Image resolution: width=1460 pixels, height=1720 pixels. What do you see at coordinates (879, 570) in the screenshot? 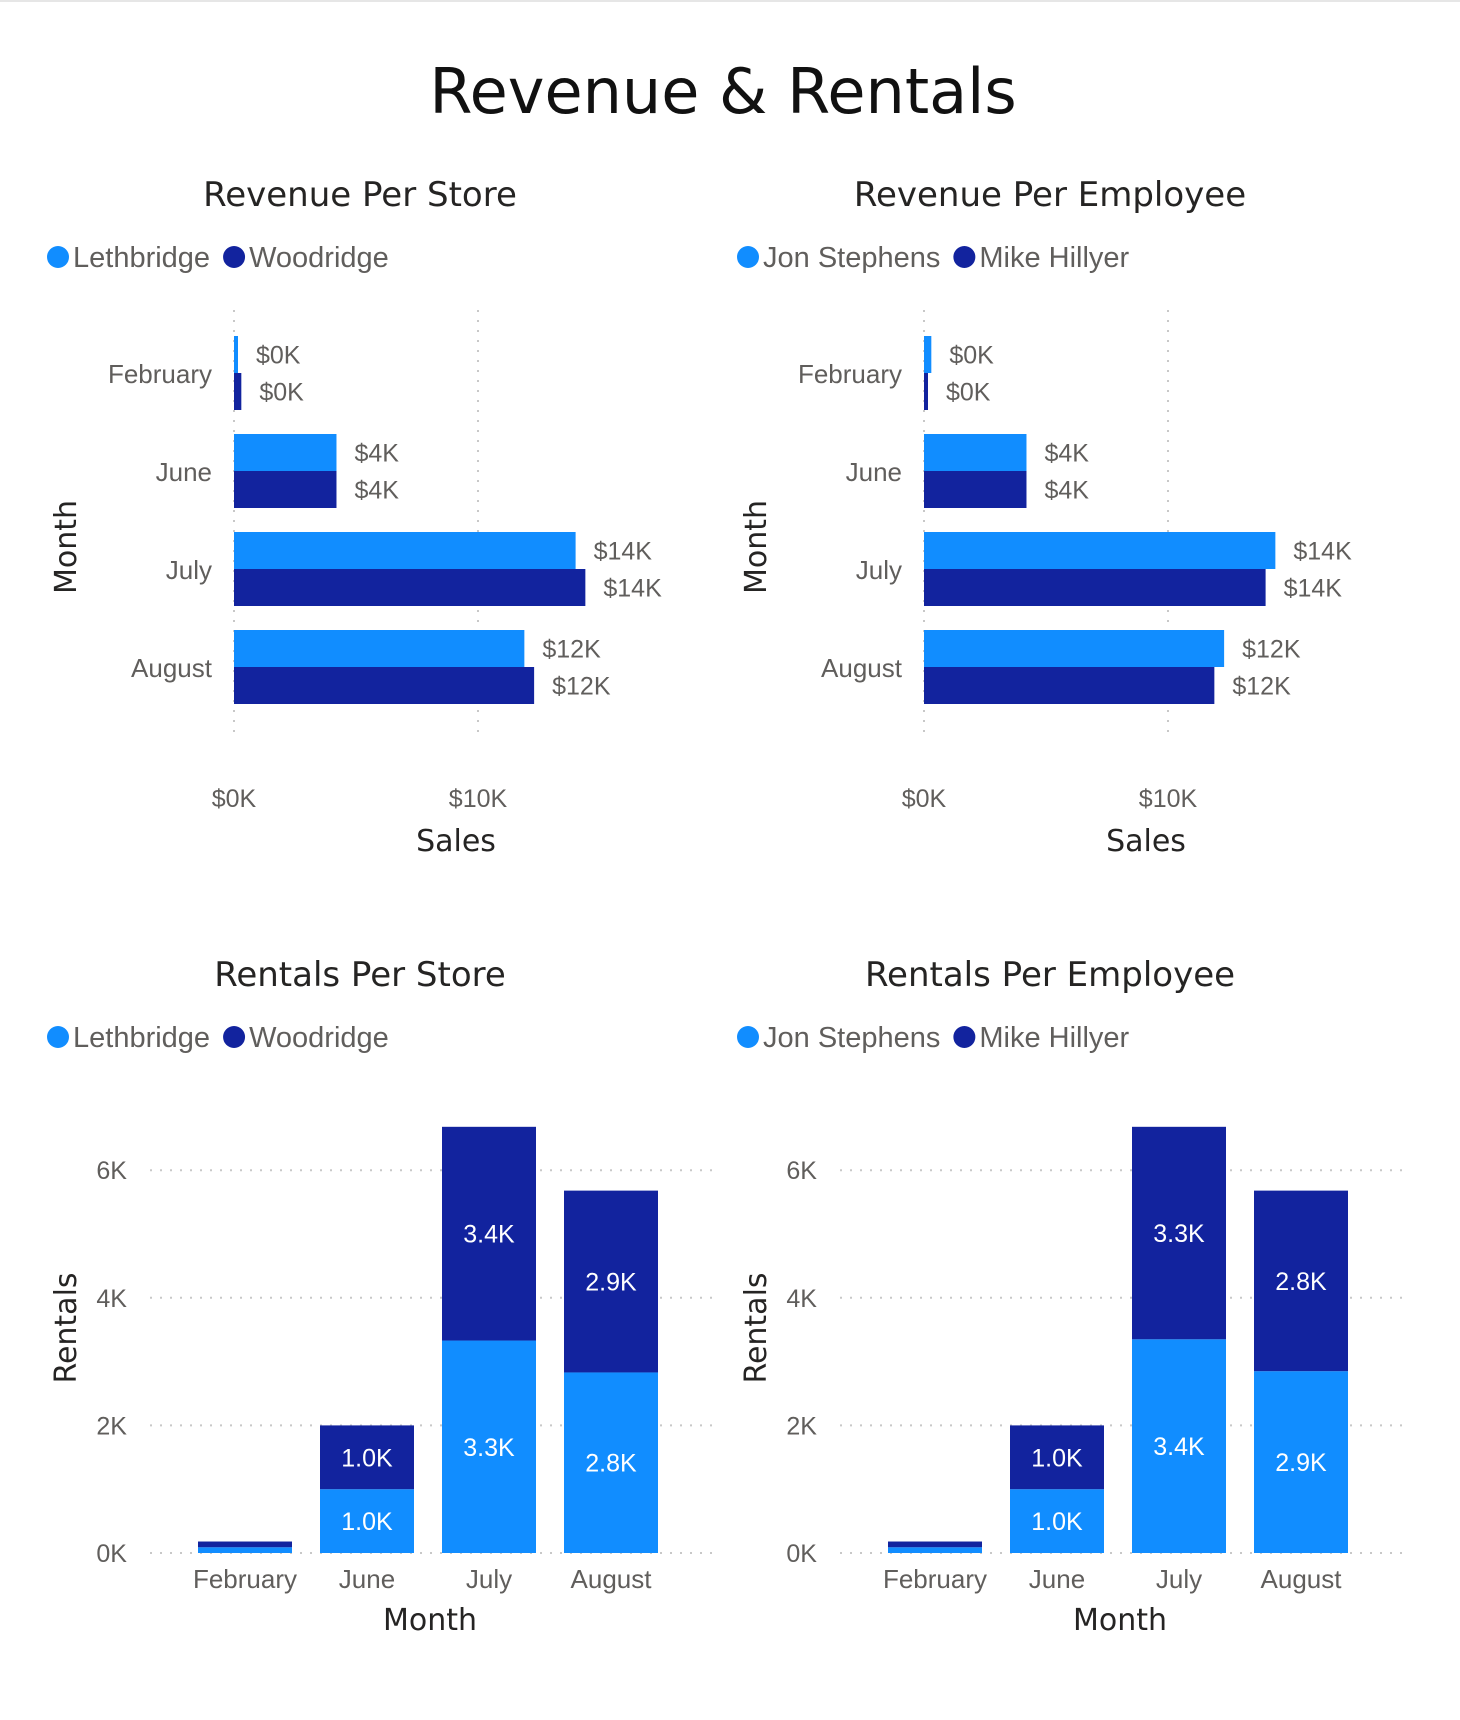
I see `y-category-label: July` at bounding box center [879, 570].